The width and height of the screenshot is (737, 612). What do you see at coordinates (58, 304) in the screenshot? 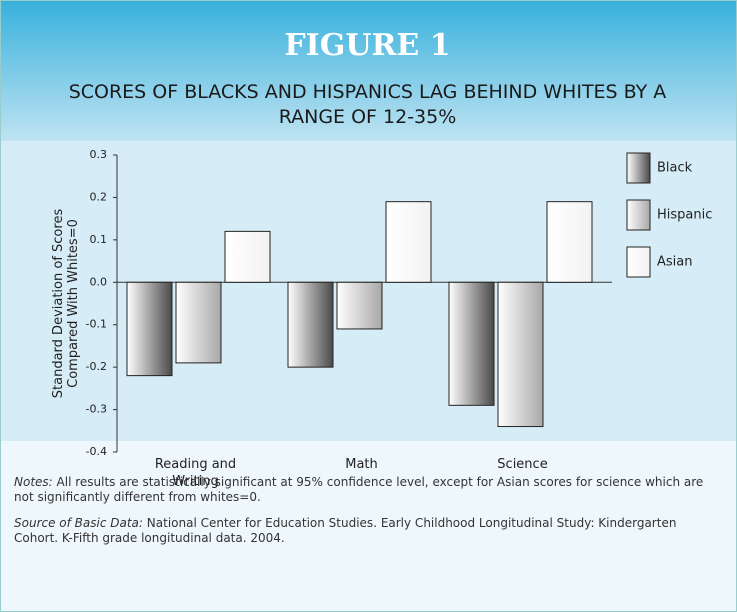
I see `y-axis-label-line: Standard Deviation of Scores` at bounding box center [58, 304].